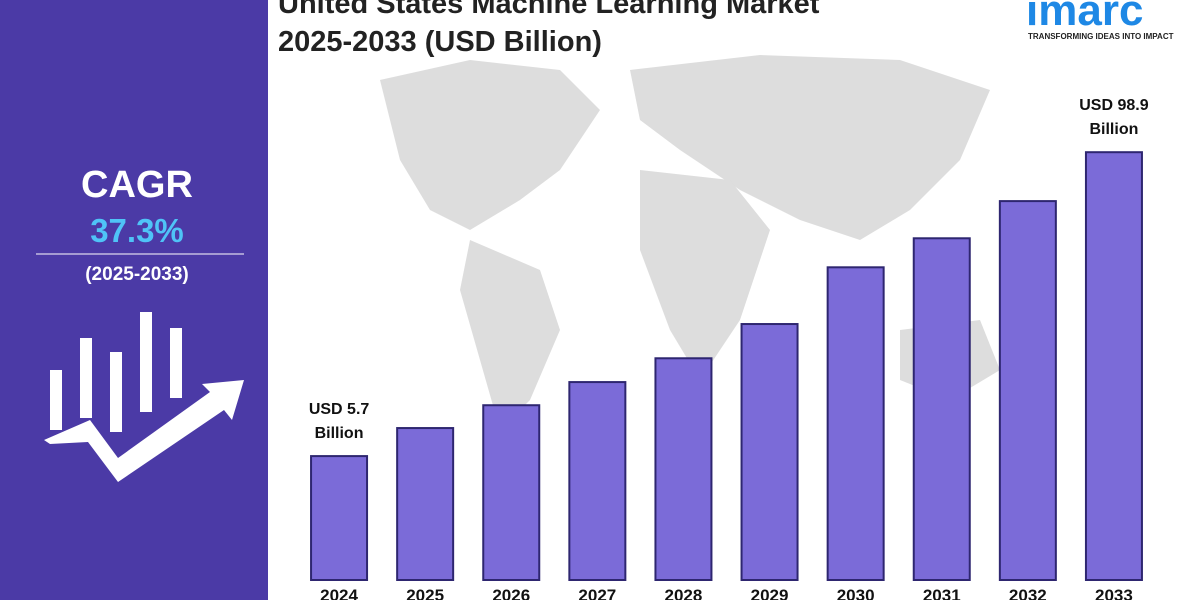 The width and height of the screenshot is (1200, 600). Describe the element at coordinates (855, 593) in the screenshot. I see `x-tick-label: 2030` at that location.